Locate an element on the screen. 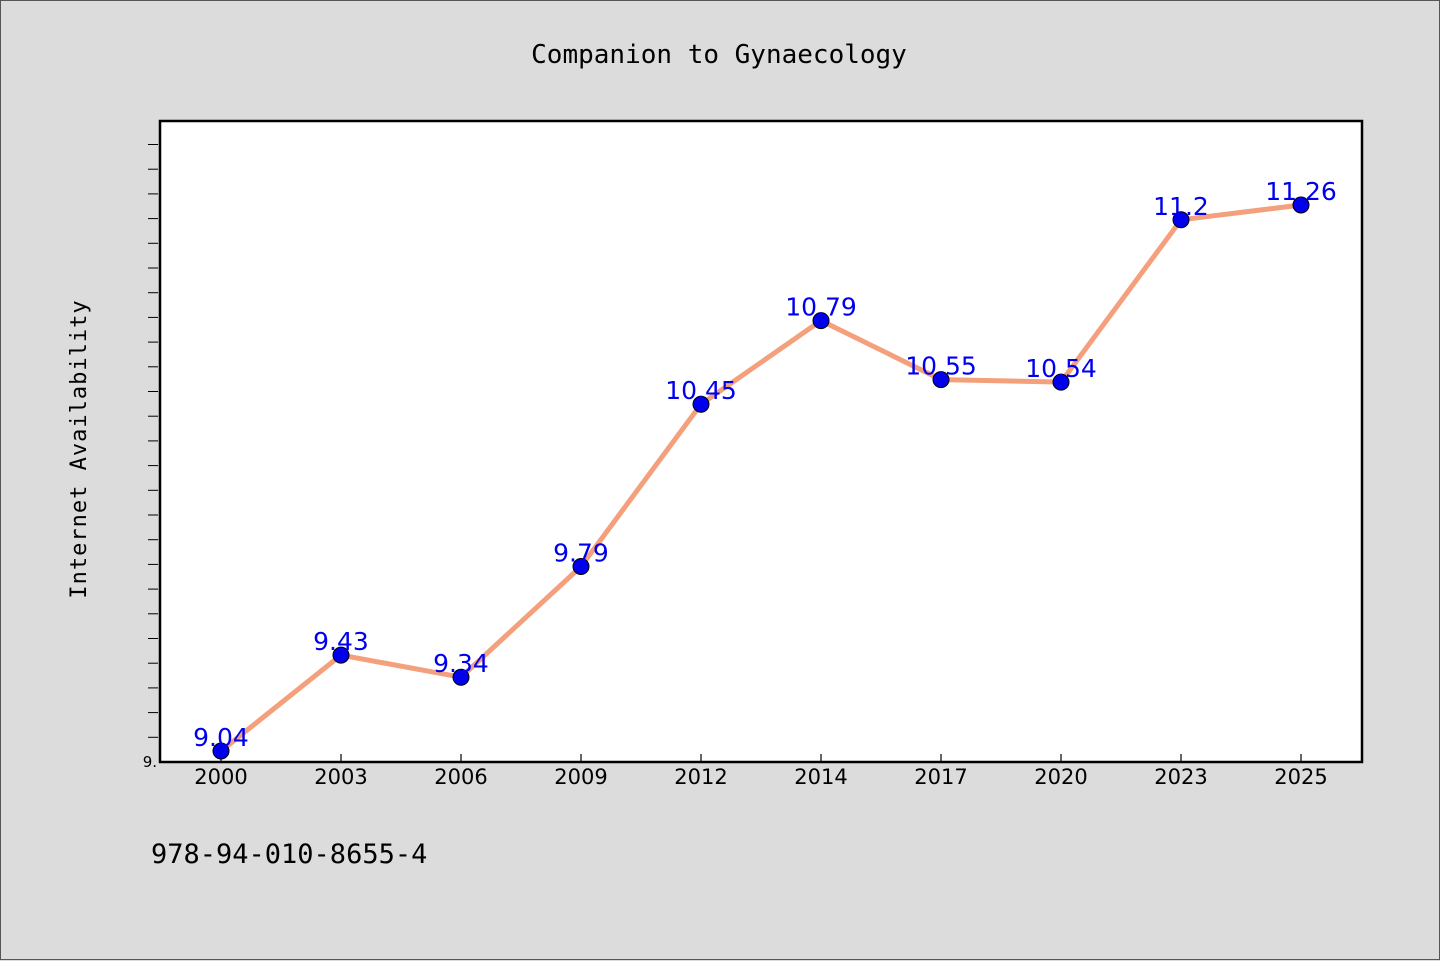 The image size is (1440, 961). x-tick-label: 2009 is located at coordinates (580, 777).